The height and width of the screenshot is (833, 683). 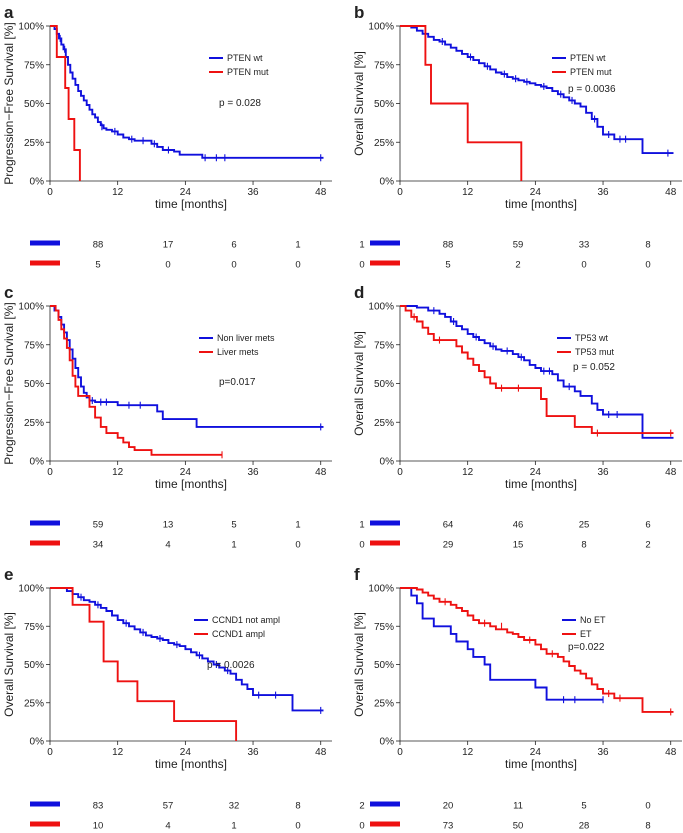 What do you see at coordinates (361, 806) in the screenshot?
I see `risk-count: 2` at bounding box center [361, 806].